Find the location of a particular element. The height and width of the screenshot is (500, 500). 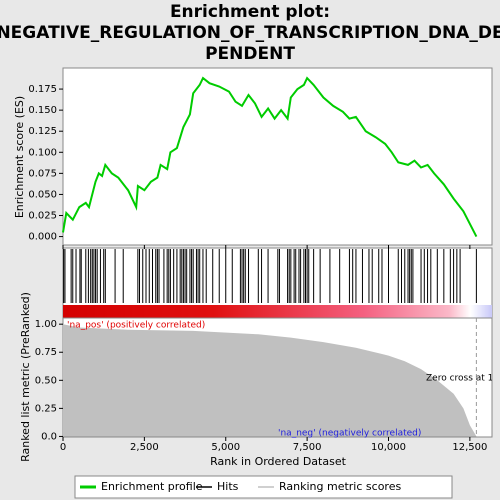

rank-color-band is located at coordinates (277, 311).